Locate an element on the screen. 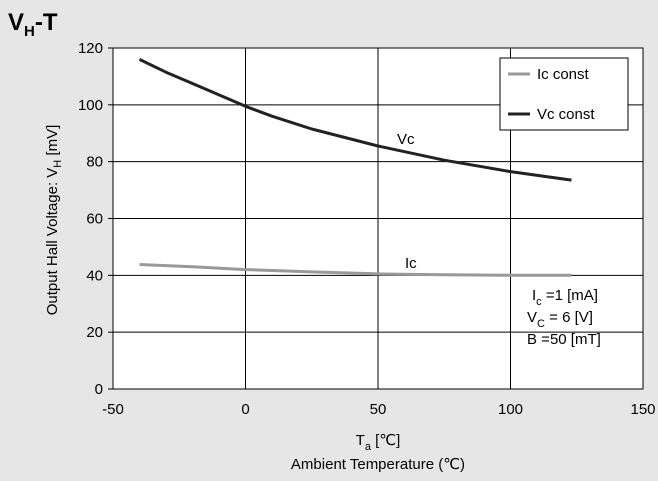  y-tick-label: 0 is located at coordinates (99, 389).